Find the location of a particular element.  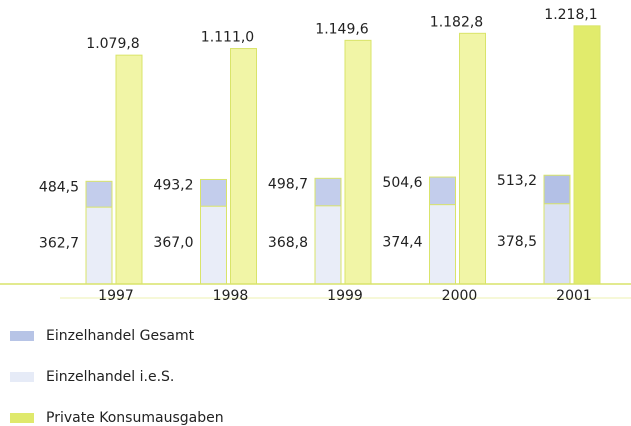

data-label: 504,6 is located at coordinates (402, 183).